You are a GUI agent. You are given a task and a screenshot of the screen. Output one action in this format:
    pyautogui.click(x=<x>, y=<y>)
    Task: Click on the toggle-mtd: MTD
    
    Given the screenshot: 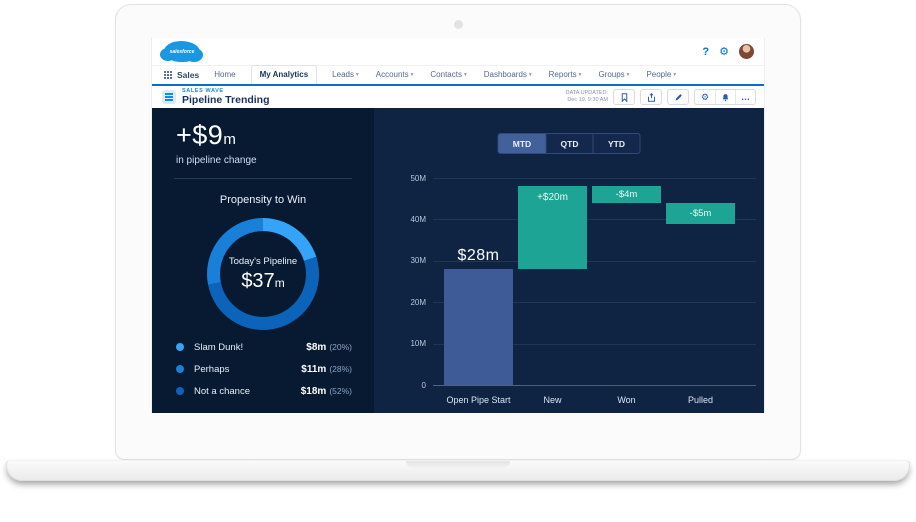 What is the action you would take?
    pyautogui.click(x=522, y=143)
    